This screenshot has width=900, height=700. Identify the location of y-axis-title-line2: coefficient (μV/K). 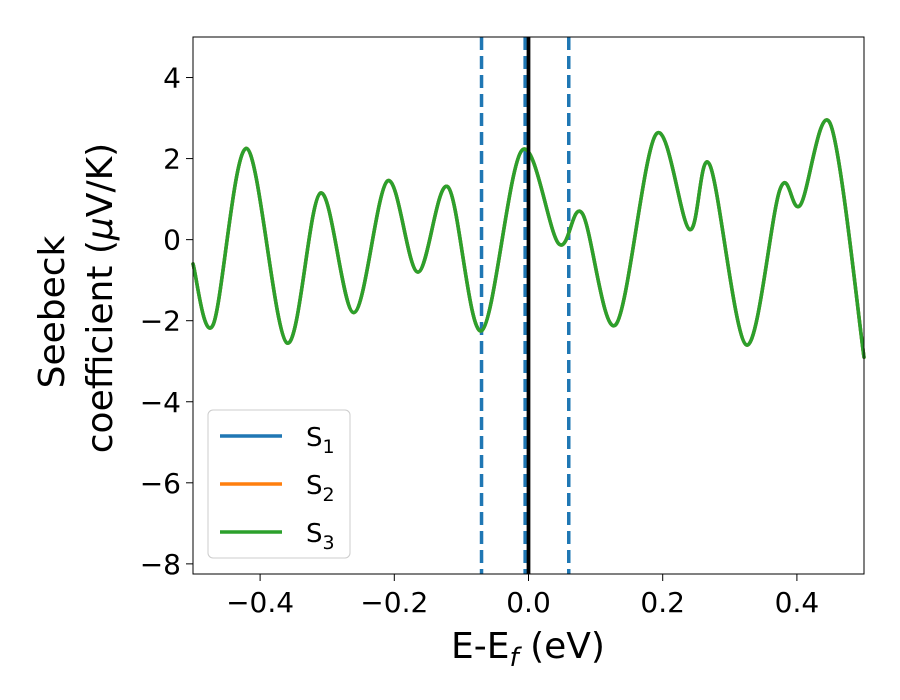
(100, 298).